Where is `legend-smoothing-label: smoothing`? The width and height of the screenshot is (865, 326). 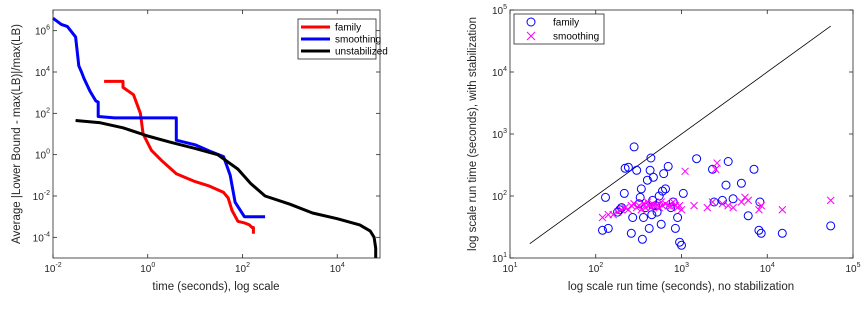 legend-smoothing-label: smoothing is located at coordinates (358, 40).